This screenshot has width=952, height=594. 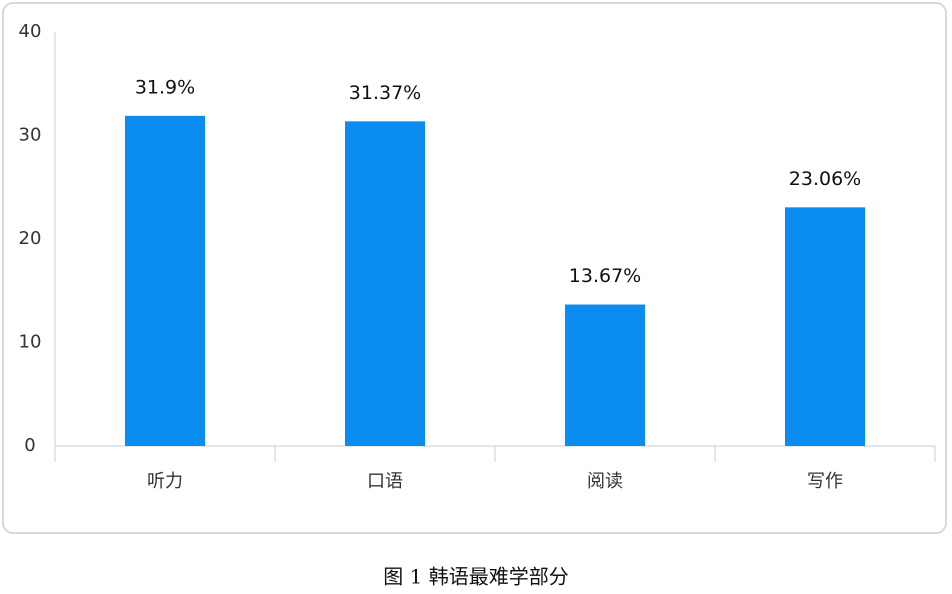 I want to click on x-tick-label: 阅读, so click(x=605, y=481).